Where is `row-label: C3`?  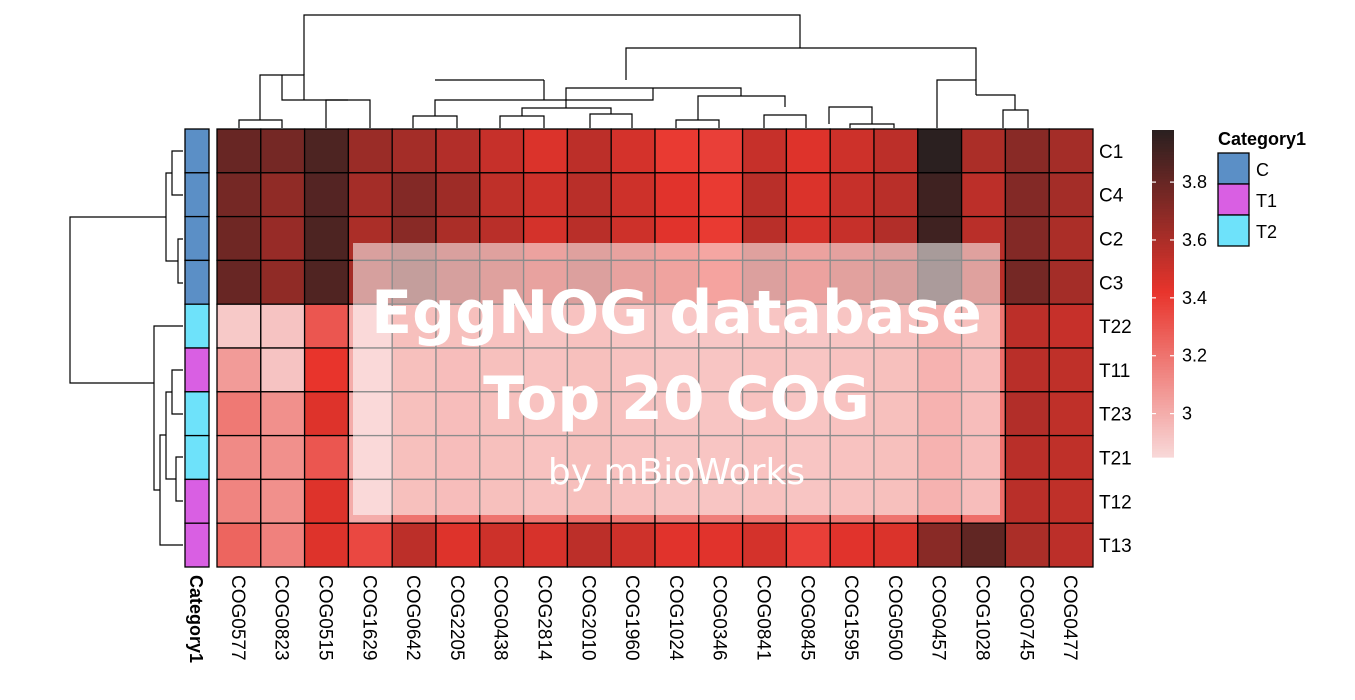 row-label: C3 is located at coordinates (1111, 283).